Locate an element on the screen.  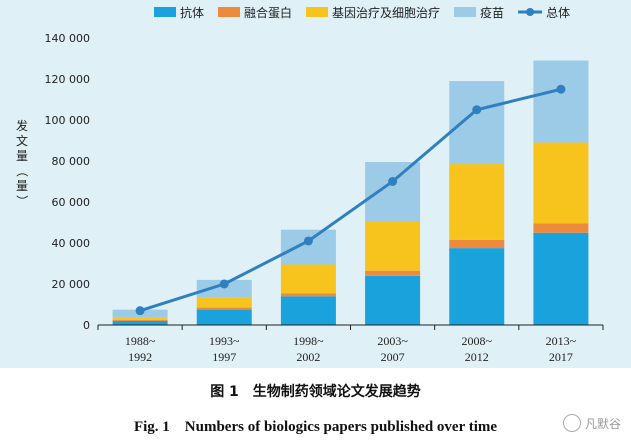
x-tick-label: 2012 is located at coordinates (477, 357).